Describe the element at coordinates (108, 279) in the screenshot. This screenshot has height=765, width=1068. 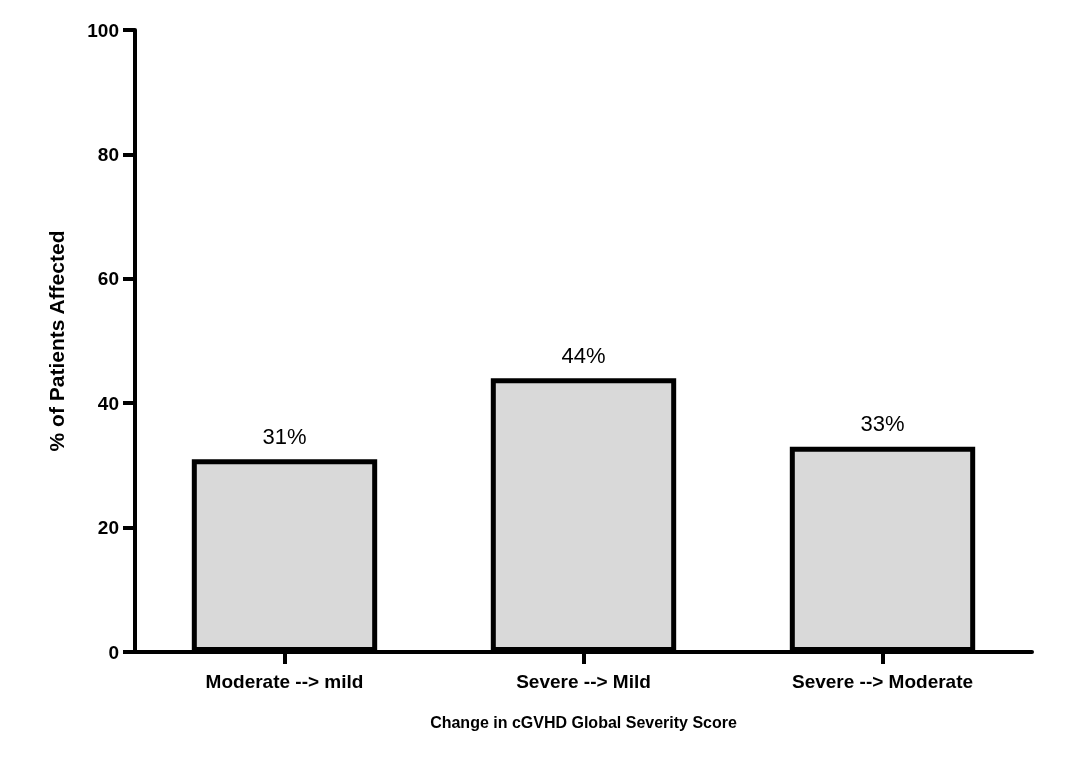
I see `y-tick-label: 60` at that location.